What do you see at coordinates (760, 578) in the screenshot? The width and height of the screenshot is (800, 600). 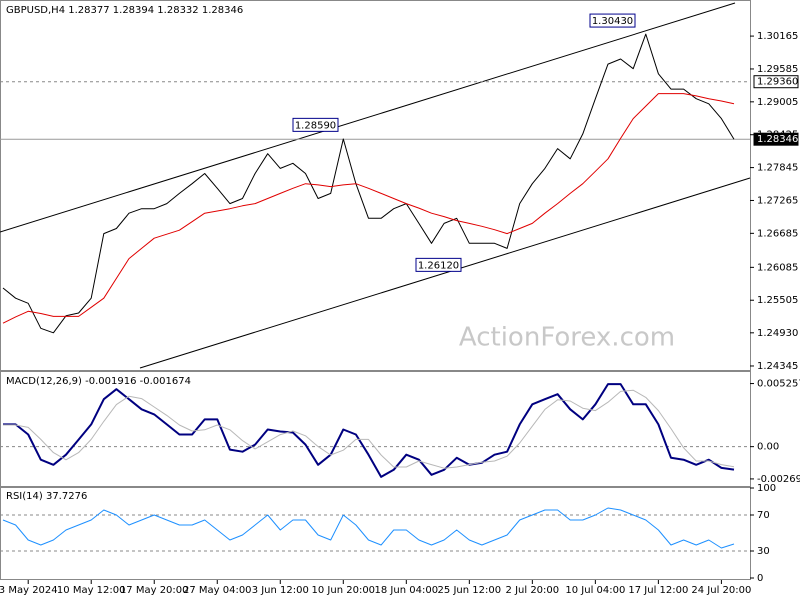 I see `y-tick-label: 0` at bounding box center [760, 578].